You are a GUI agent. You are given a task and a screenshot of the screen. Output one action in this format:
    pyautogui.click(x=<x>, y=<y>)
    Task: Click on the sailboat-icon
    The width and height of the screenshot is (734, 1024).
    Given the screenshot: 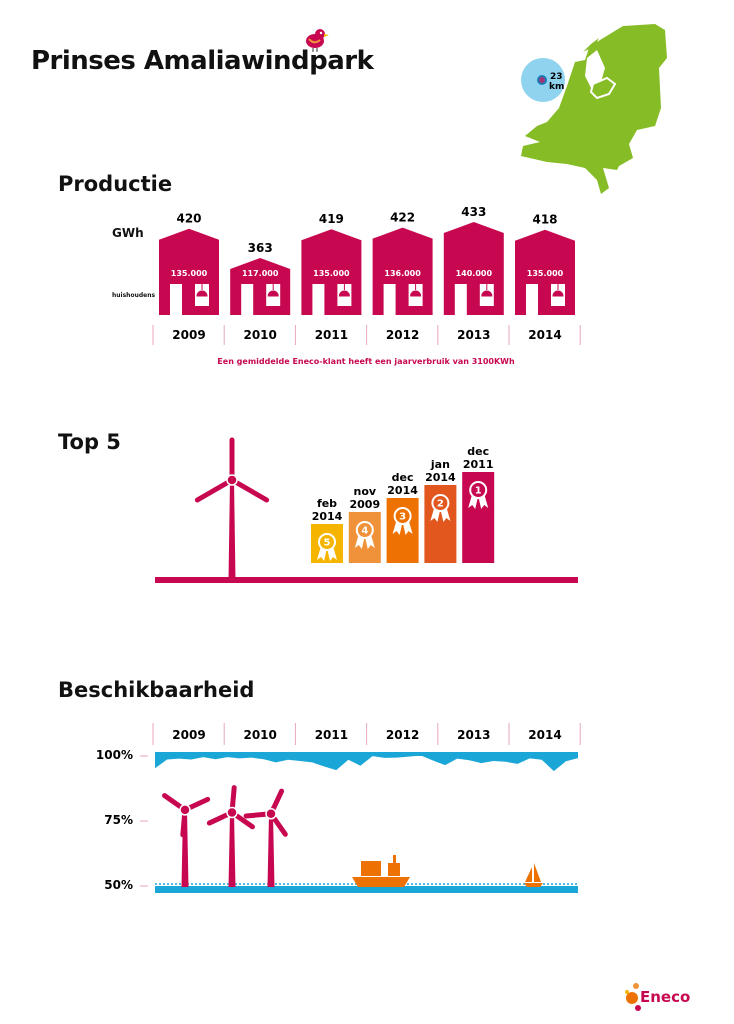 What is the action you would take?
    pyautogui.click(x=533, y=875)
    